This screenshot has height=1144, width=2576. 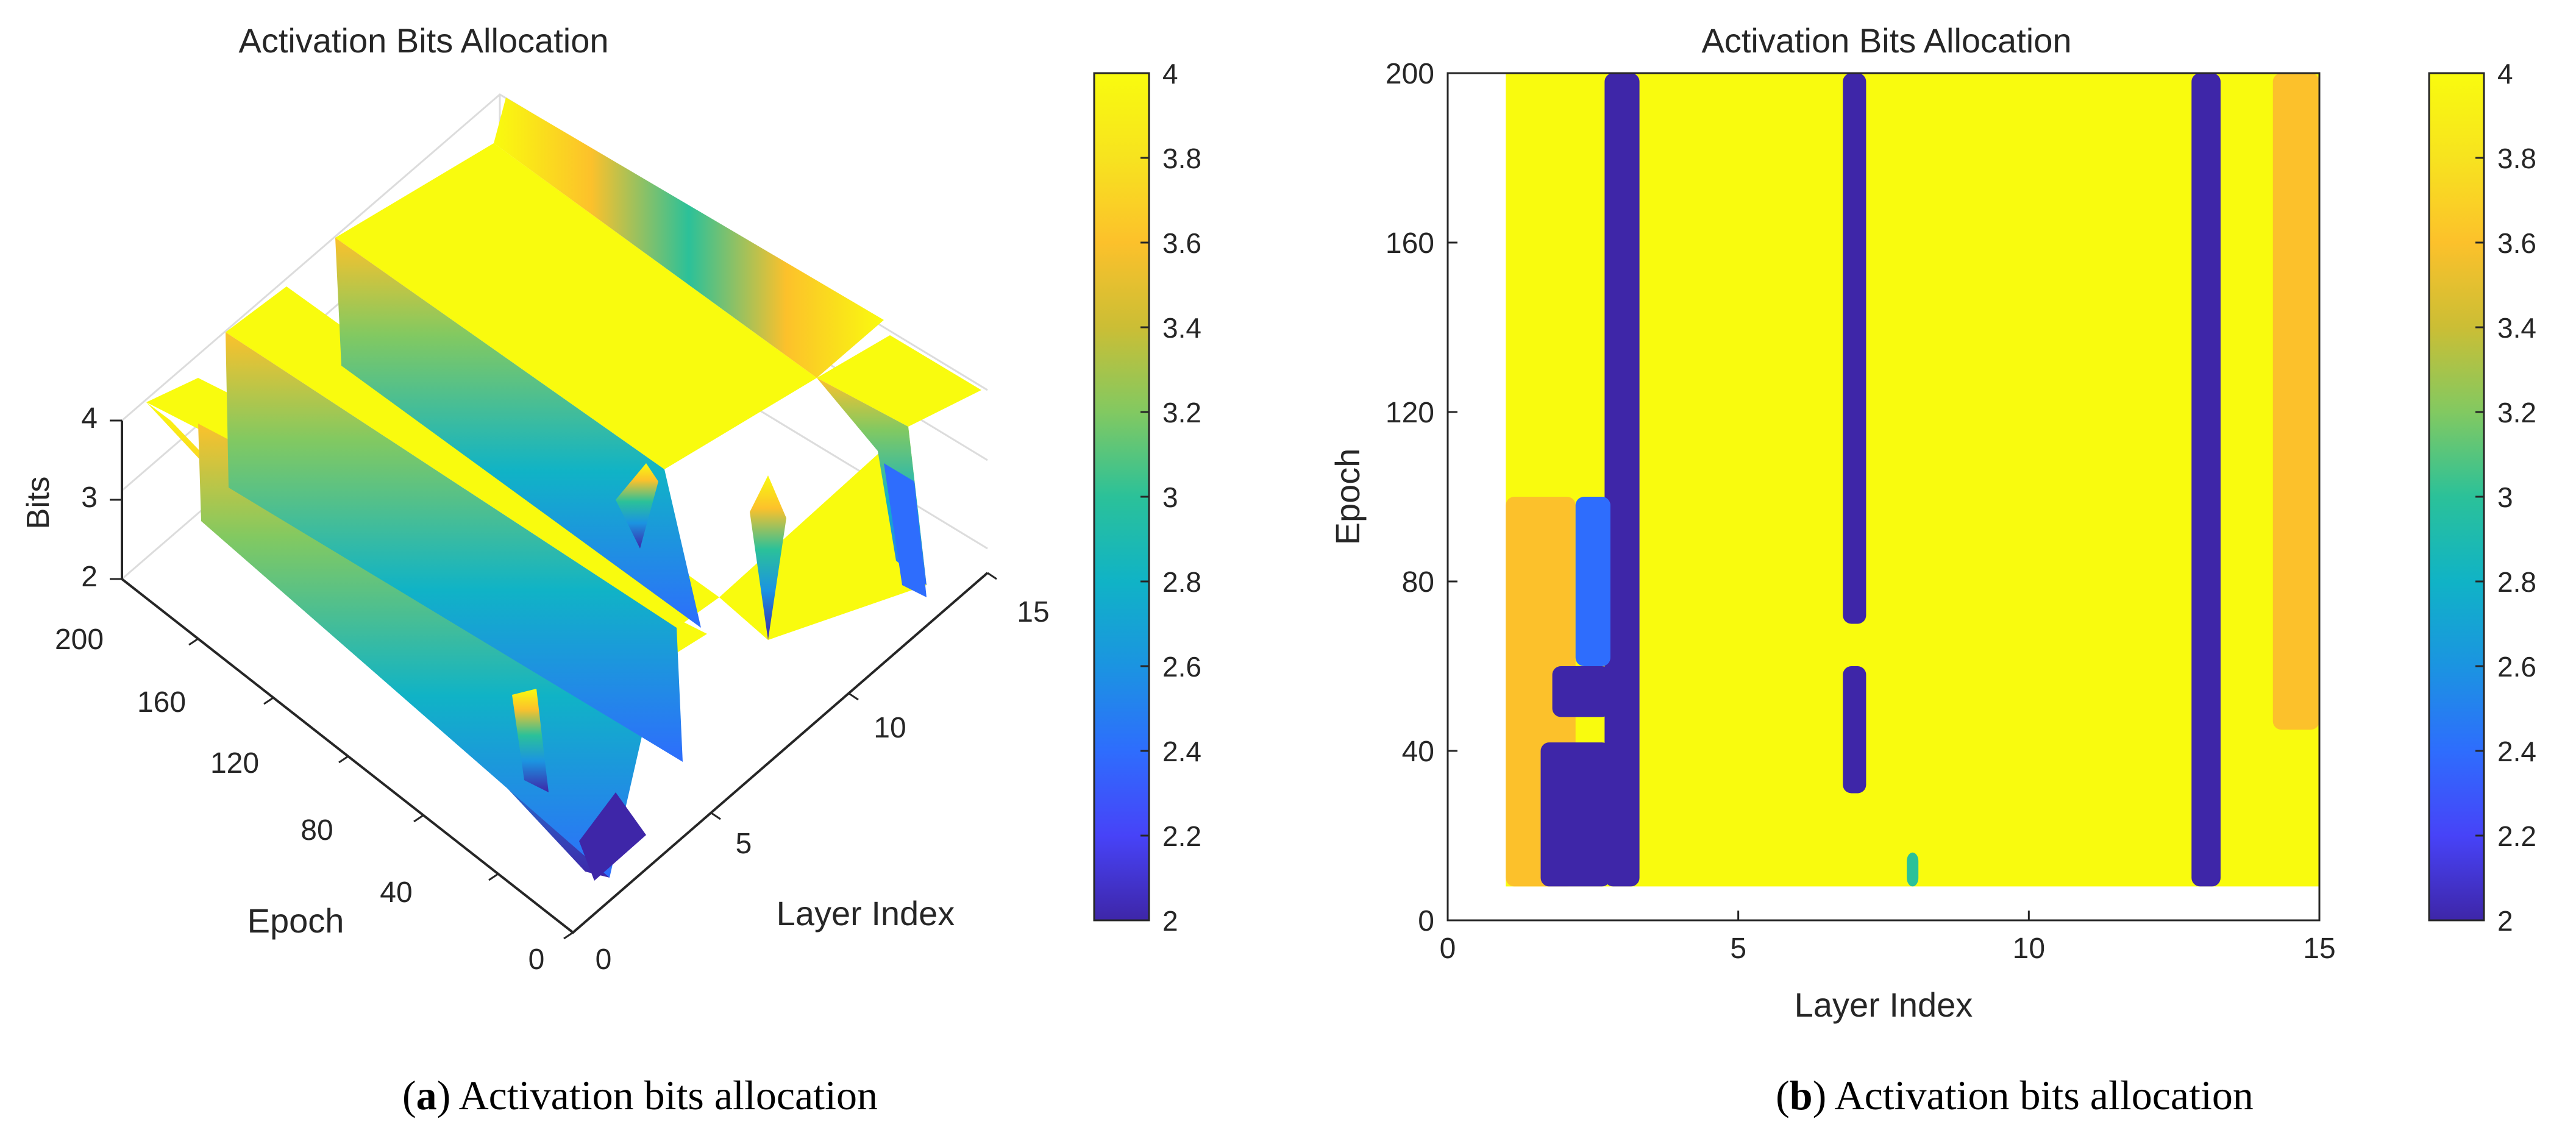 What do you see at coordinates (1147, 497) in the screenshot?
I see `panel-a-colorbar: 2 2.2 2.4 2.6 2.8 3 3.2 3.4 3.6 3.8 4` at bounding box center [1147, 497].